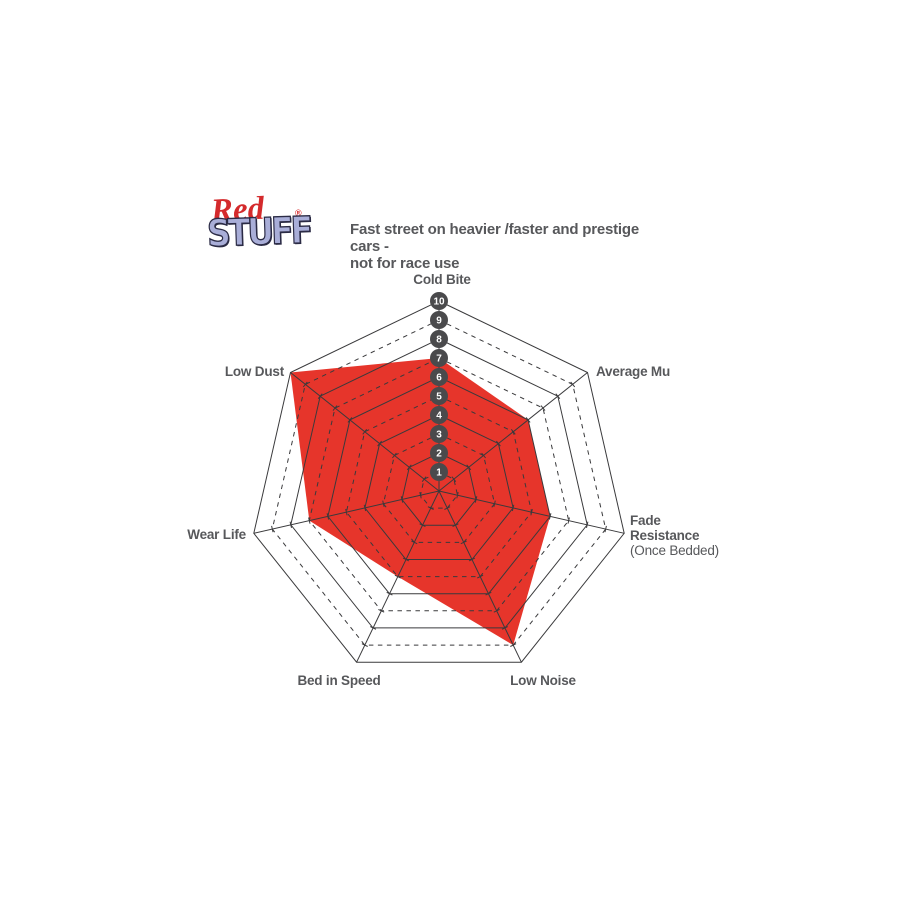  Describe the element at coordinates (442, 279) in the screenshot. I see `axis-label-cold-bite: Cold Bite` at that location.